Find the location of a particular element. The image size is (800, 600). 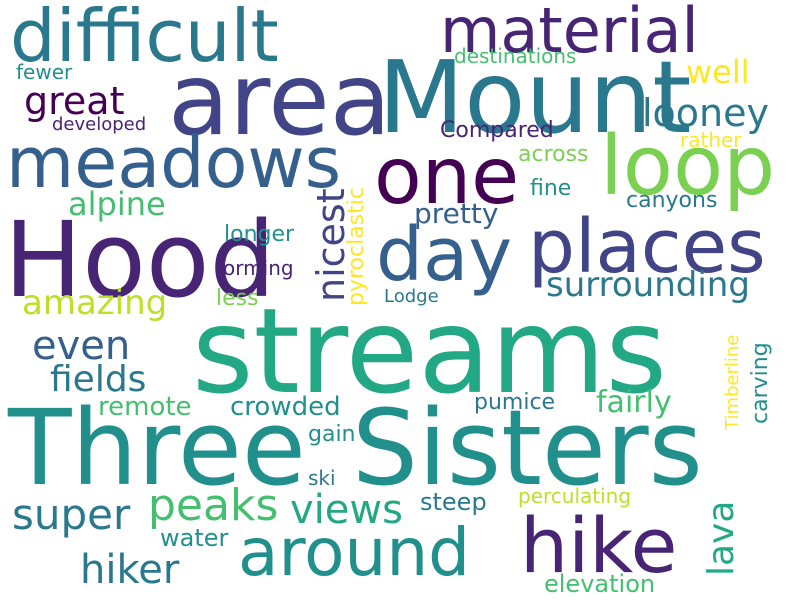

word-gain: gain is located at coordinates (332, 434).